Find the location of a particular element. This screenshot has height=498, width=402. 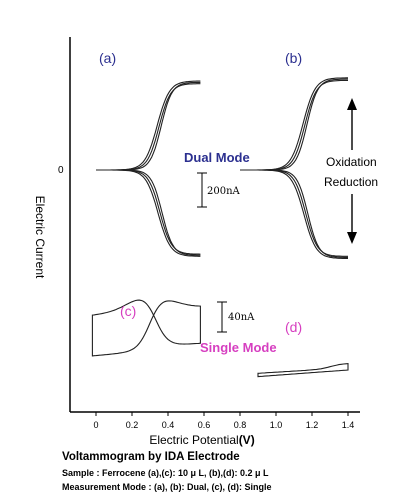

panel-label-a: (a) is located at coordinates (107, 58).